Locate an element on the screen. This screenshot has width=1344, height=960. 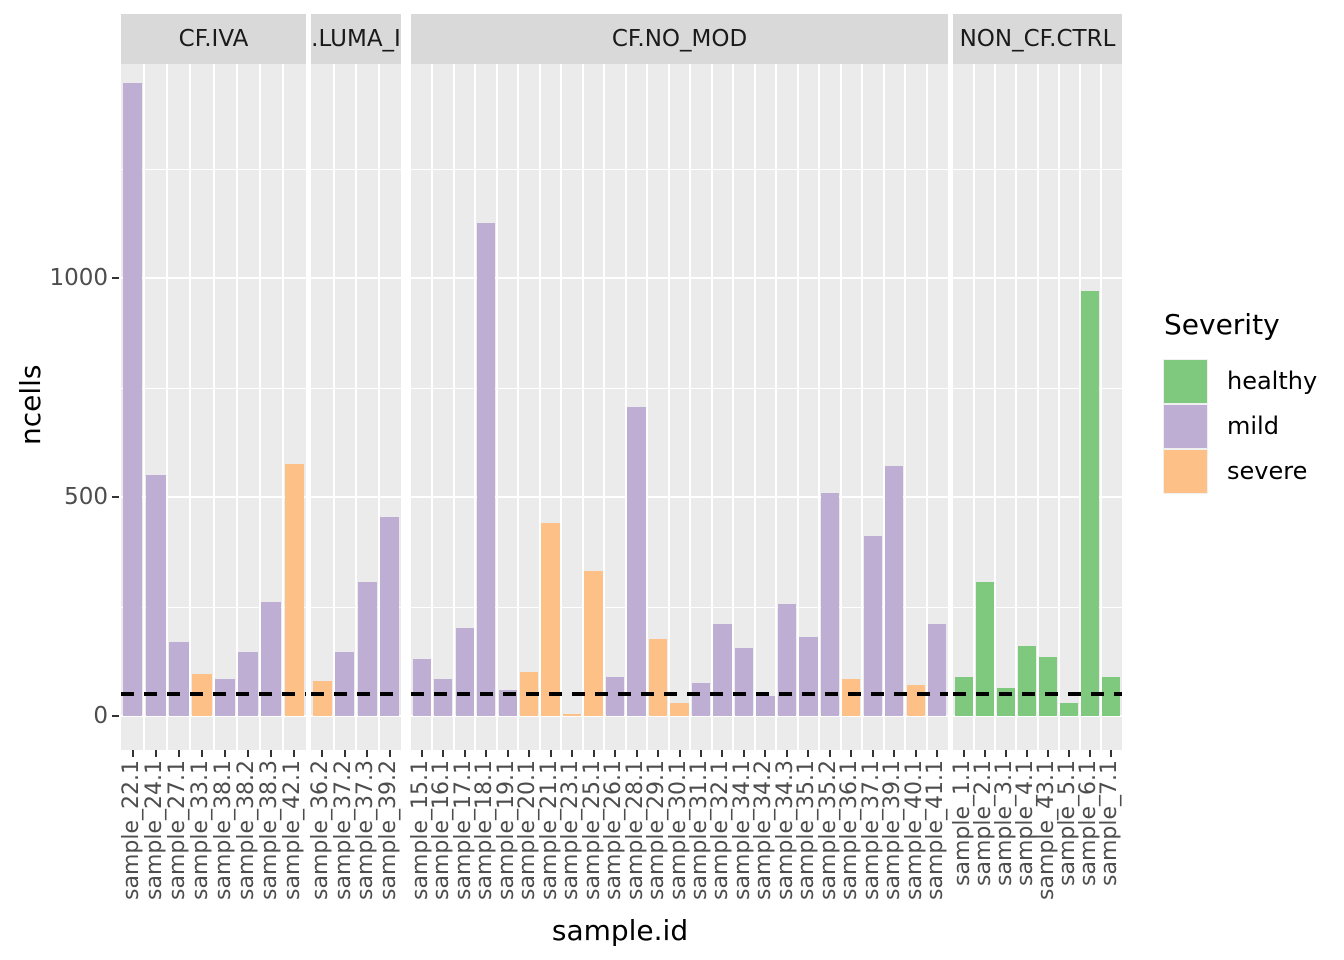
bar-sample_38.3 is located at coordinates (271, 659).